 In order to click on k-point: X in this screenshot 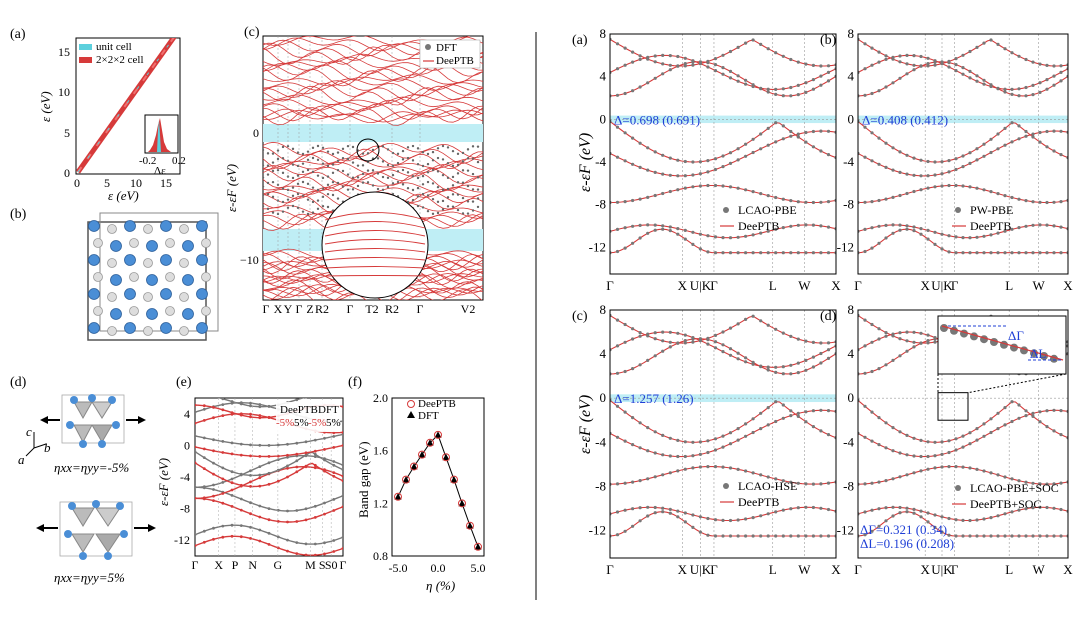, I will do `click(1068, 569)`.